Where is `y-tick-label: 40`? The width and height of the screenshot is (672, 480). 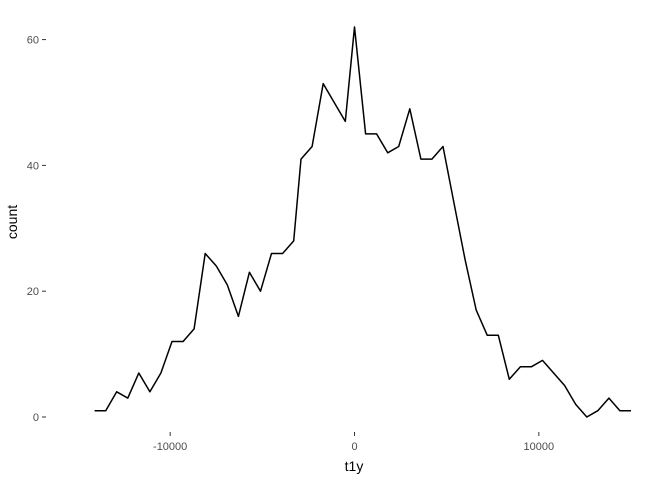
y-tick-label: 40 is located at coordinates (33, 166).